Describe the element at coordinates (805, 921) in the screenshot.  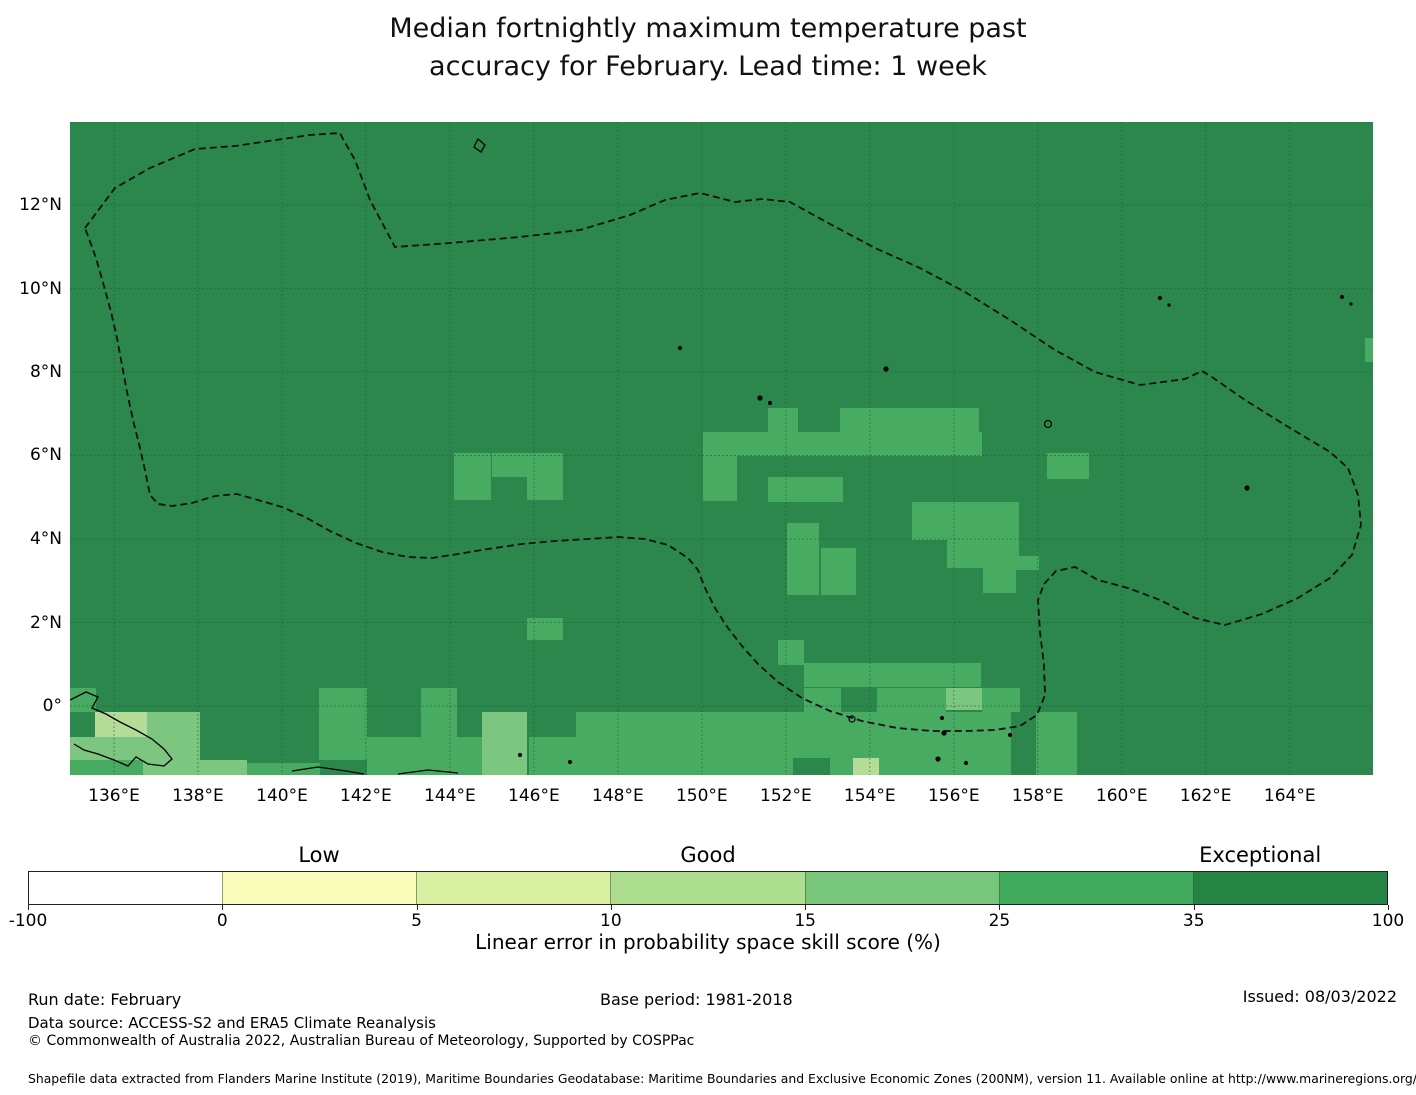
I see `colorbar-tick-label: 15` at that location.